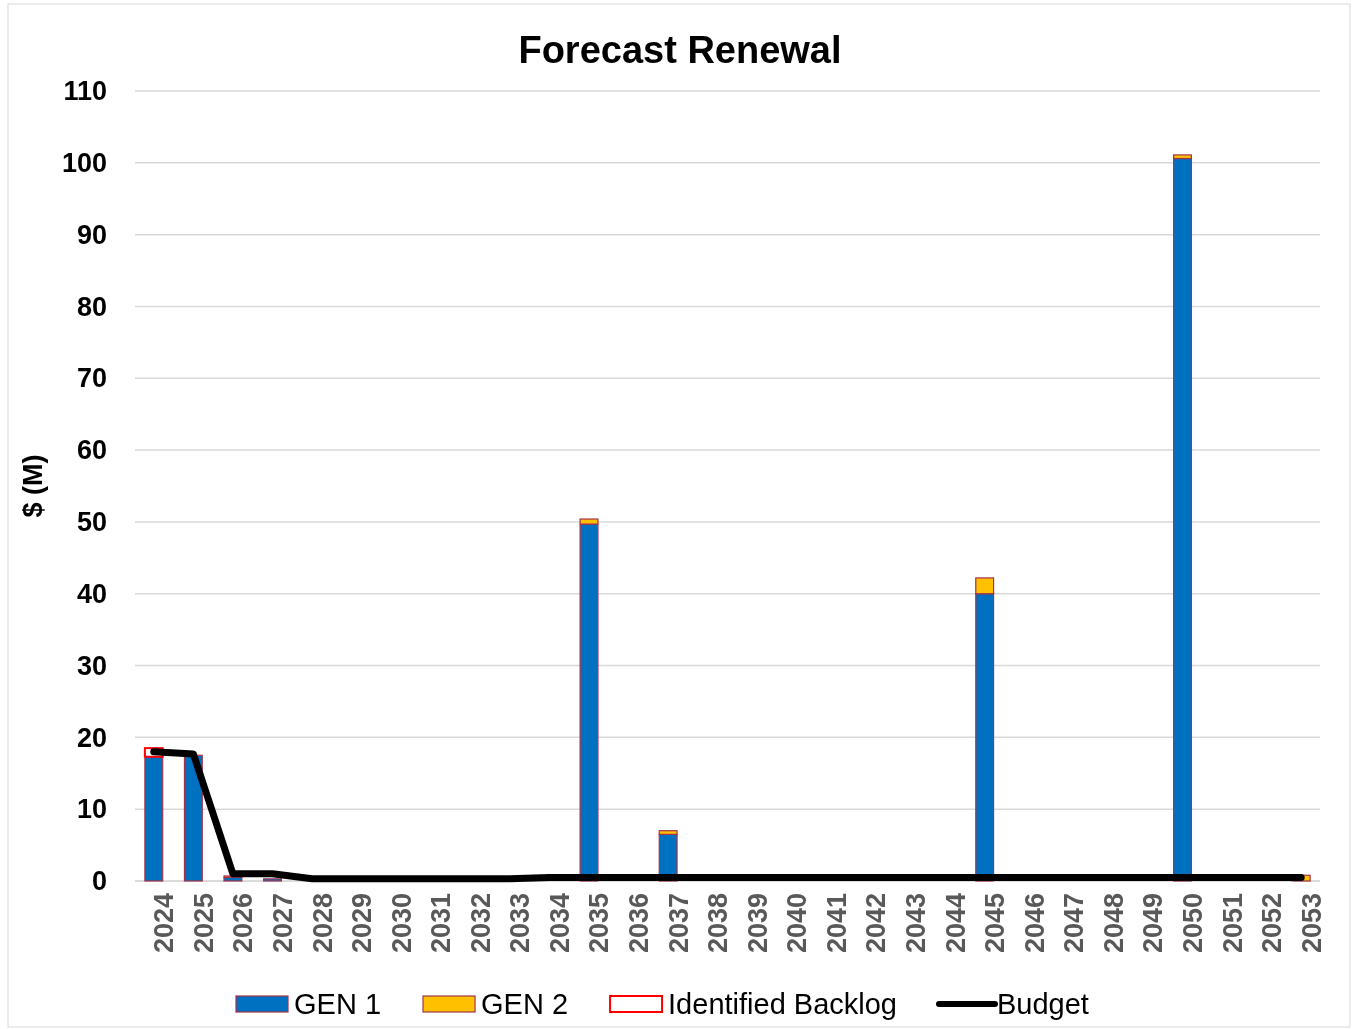  Describe the element at coordinates (91, 378) in the screenshot. I see `y-tick-label: 70` at that location.